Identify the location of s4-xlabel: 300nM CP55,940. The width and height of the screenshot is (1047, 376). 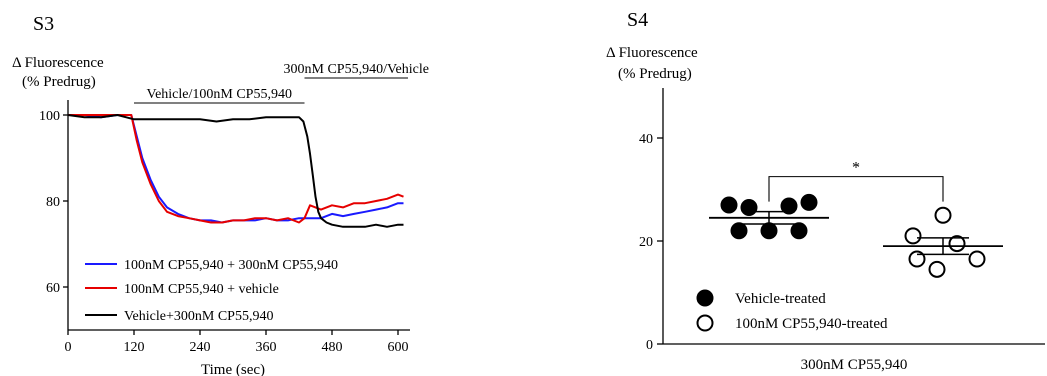
(854, 365).